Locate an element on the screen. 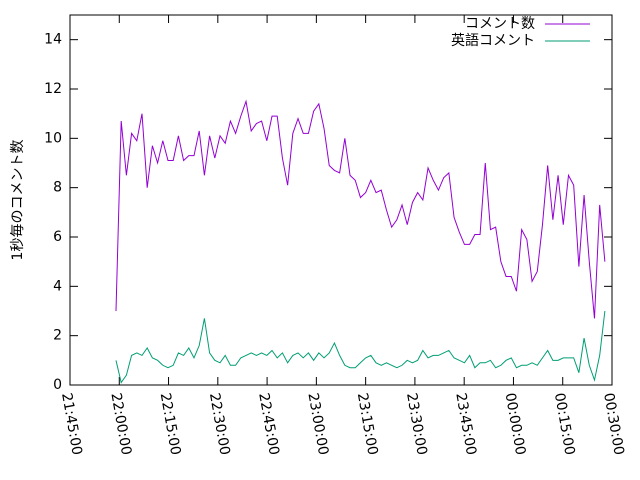 This screenshot has height=480, width=640. y-tick-label: 6 is located at coordinates (57, 237).